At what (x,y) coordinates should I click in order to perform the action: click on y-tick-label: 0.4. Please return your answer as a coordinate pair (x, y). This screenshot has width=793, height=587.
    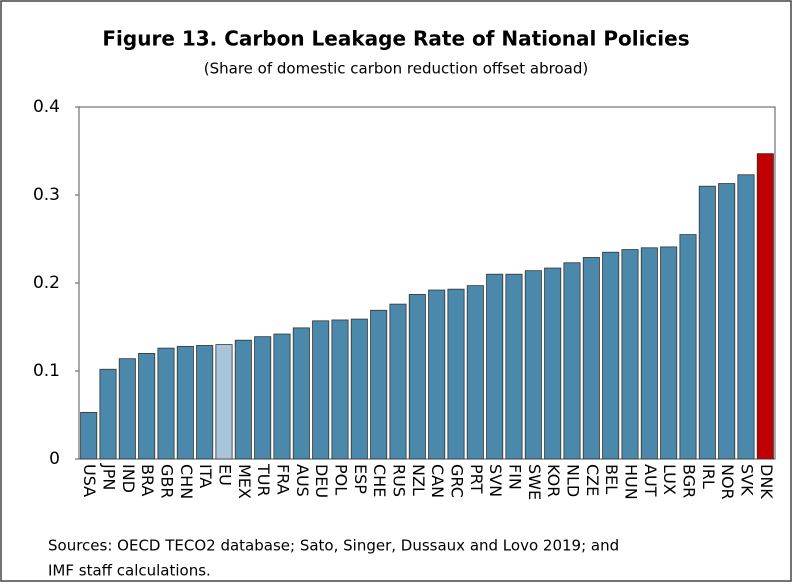
    Looking at the image, I should click on (46, 107).